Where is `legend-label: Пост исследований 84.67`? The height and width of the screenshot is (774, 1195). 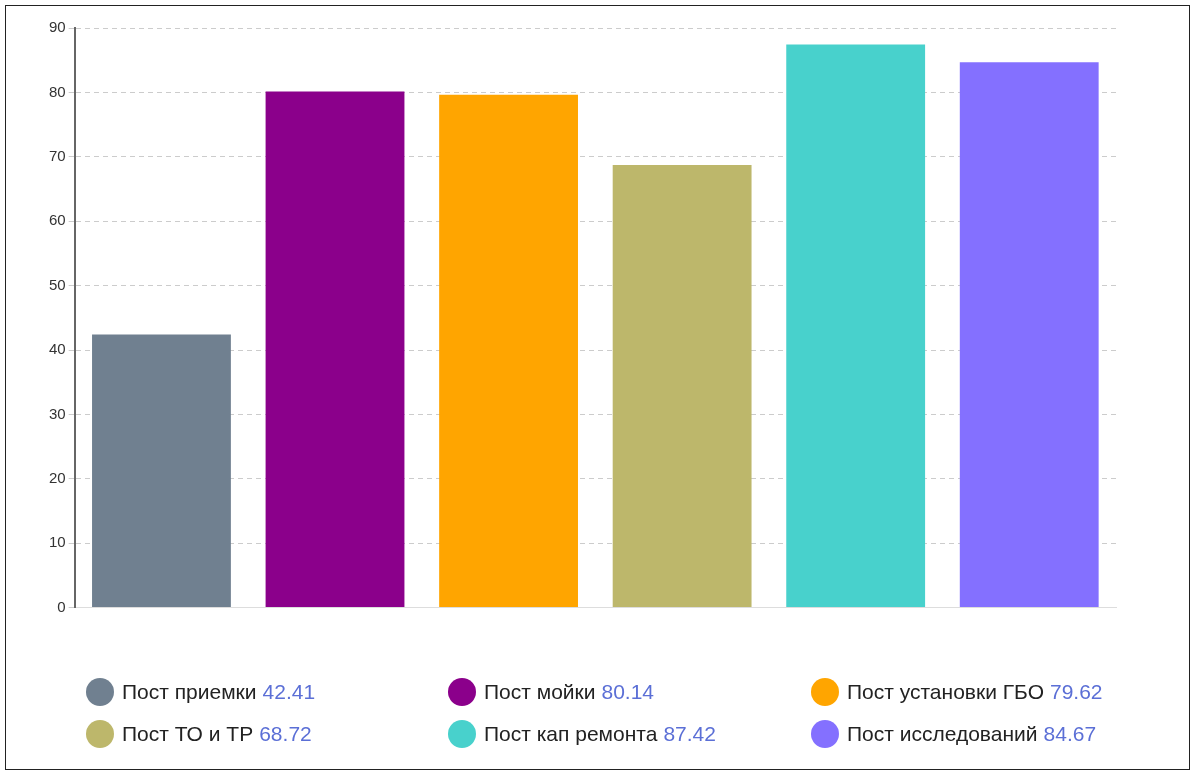 legend-label: Пост исследований 84.67 is located at coordinates (972, 734).